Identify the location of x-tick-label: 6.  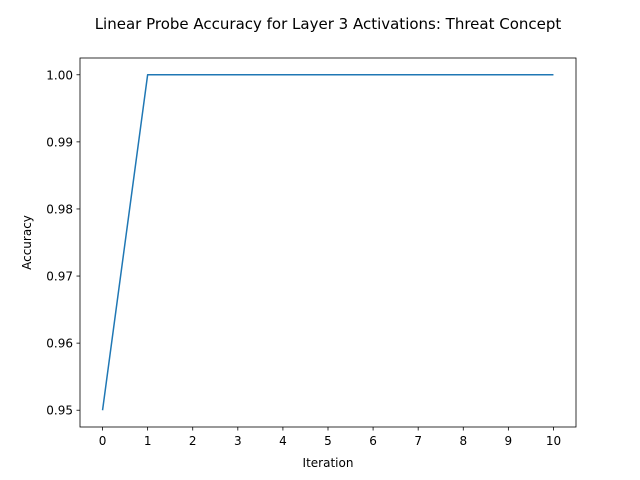
(373, 441).